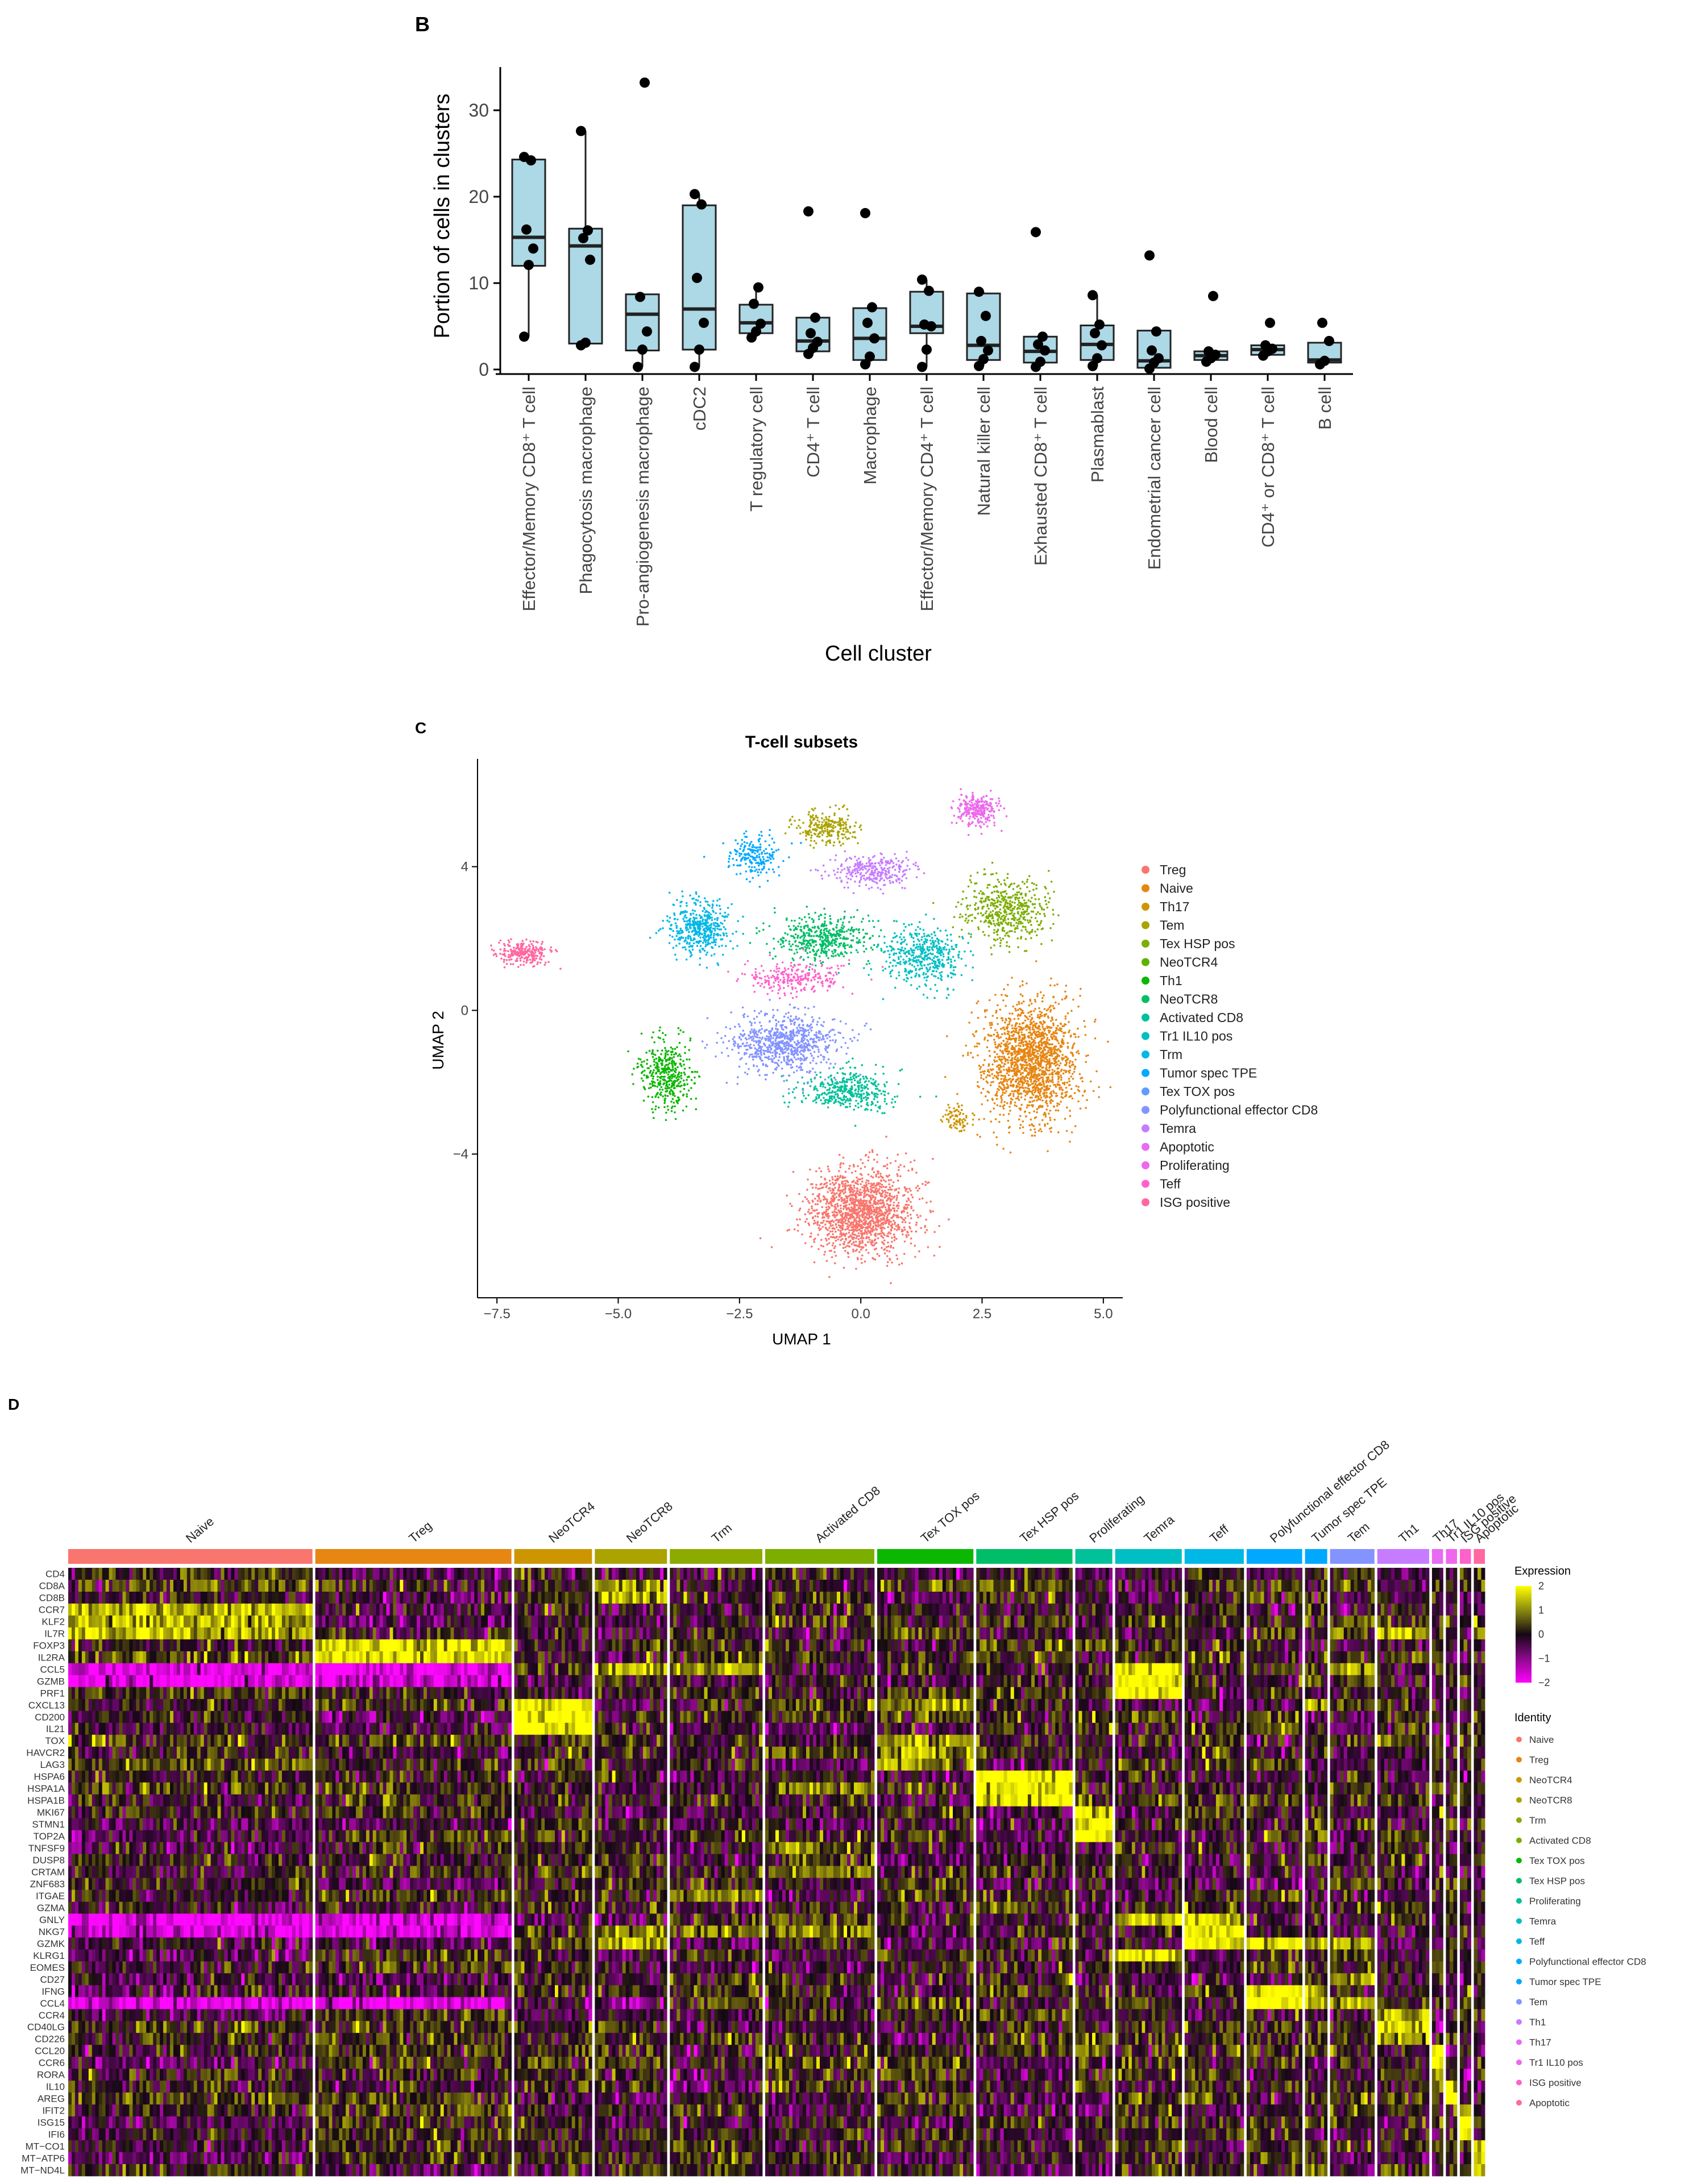 The image size is (1685, 2184). Describe the element at coordinates (1549, 2103) in the screenshot. I see `panel-d-identity-label: Apoptotic` at that location.